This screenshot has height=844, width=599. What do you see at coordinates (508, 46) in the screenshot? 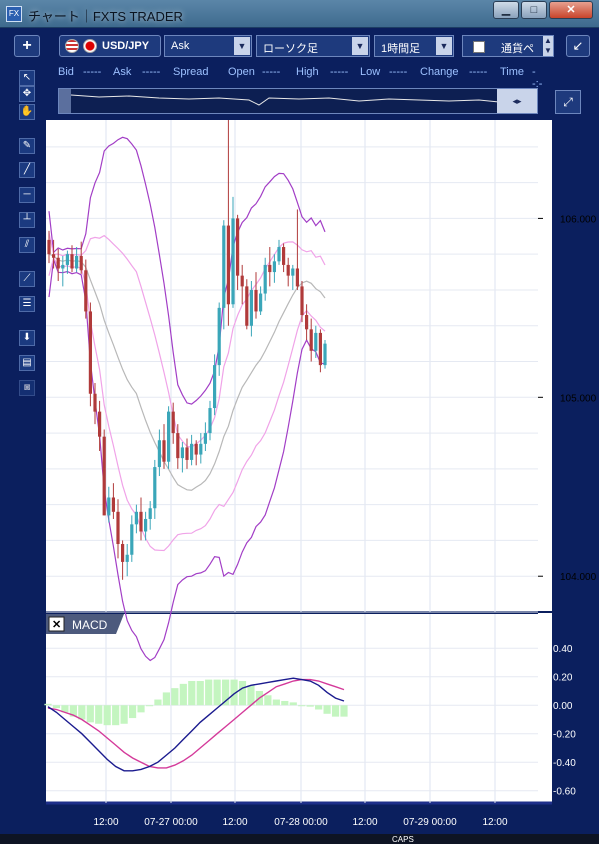
I see `currency-pair-toggle: 通貨ペ ▲ ▼` at bounding box center [508, 46].